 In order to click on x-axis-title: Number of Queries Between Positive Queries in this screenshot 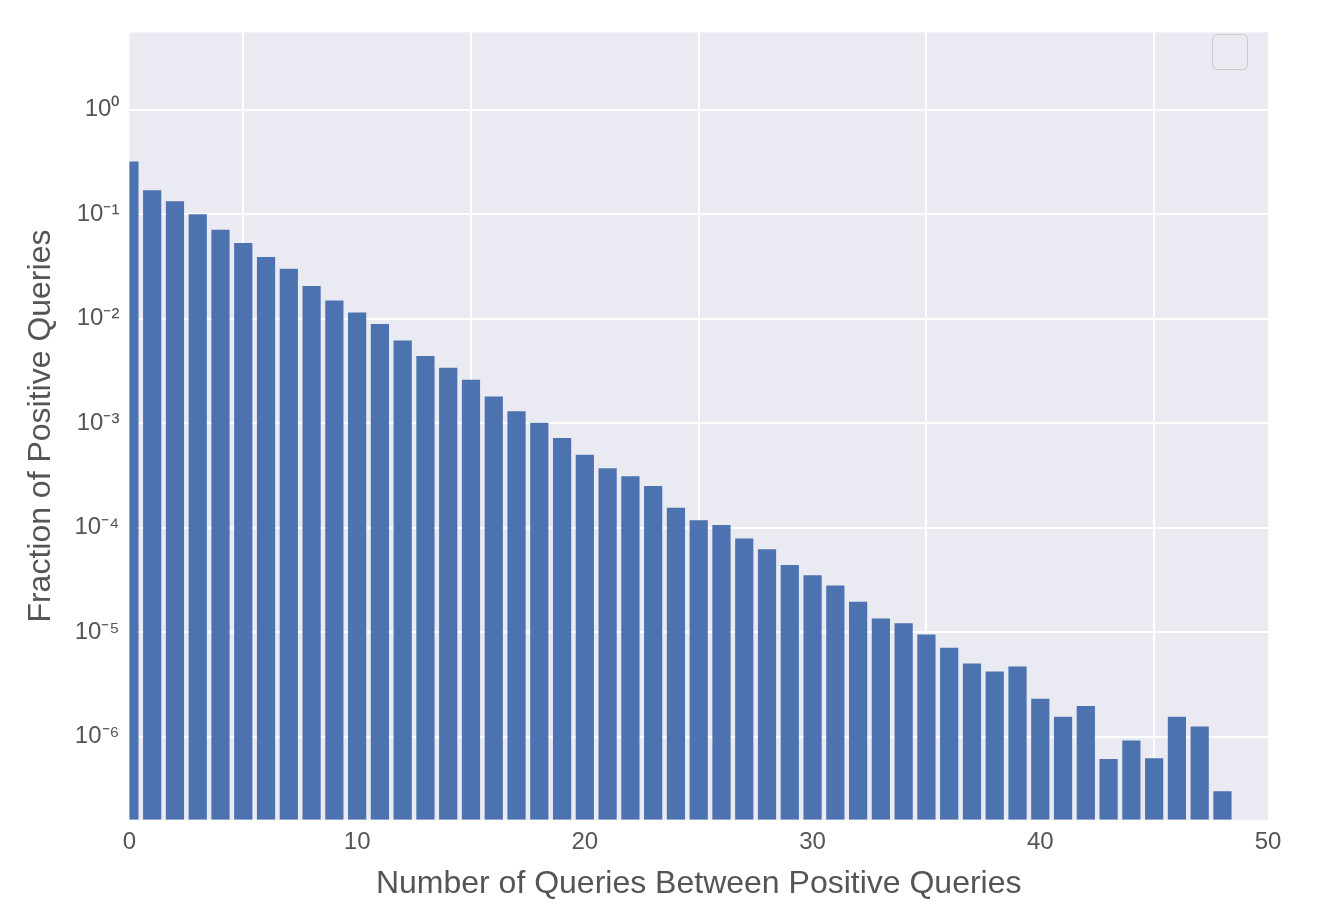, I will do `click(698, 881)`.